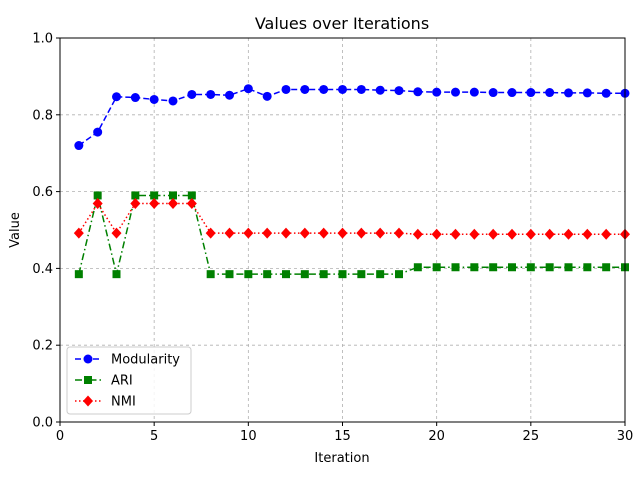  I want to click on x-tick-label: 30, so click(625, 436).